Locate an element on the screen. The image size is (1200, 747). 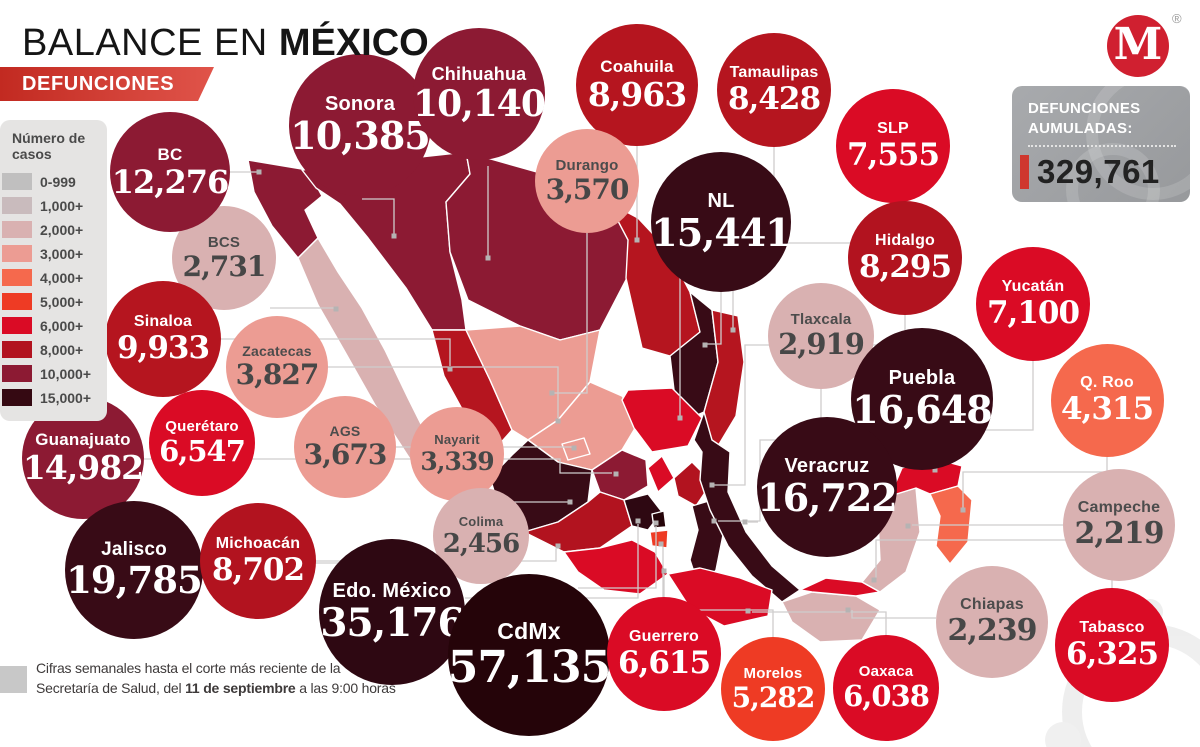
state-bubble-name: Michoacán is located at coordinates (258, 543).